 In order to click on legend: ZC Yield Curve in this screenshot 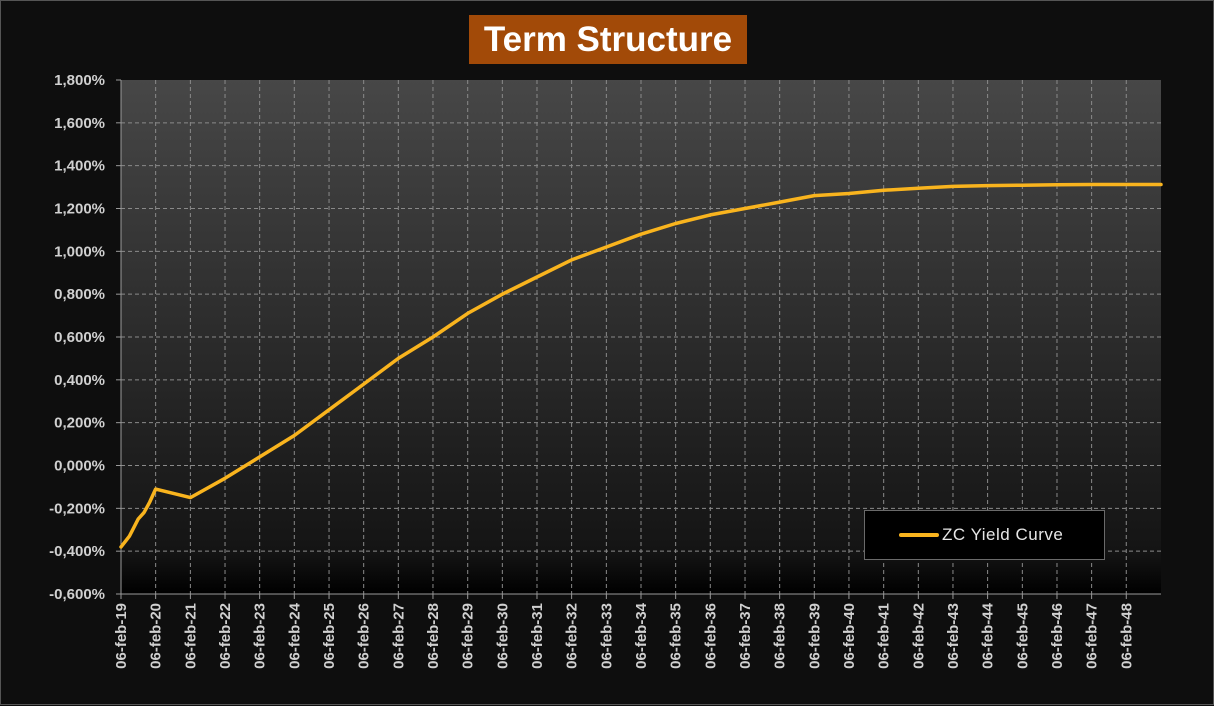, I will do `click(984, 535)`.